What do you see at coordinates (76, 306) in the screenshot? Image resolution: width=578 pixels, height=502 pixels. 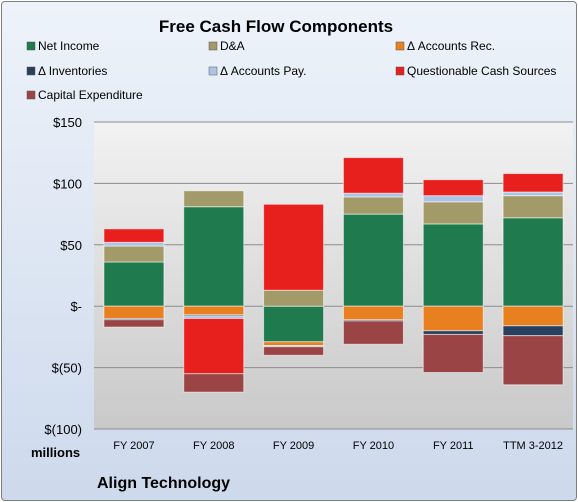 I see `y-tick-label: $-` at bounding box center [76, 306].